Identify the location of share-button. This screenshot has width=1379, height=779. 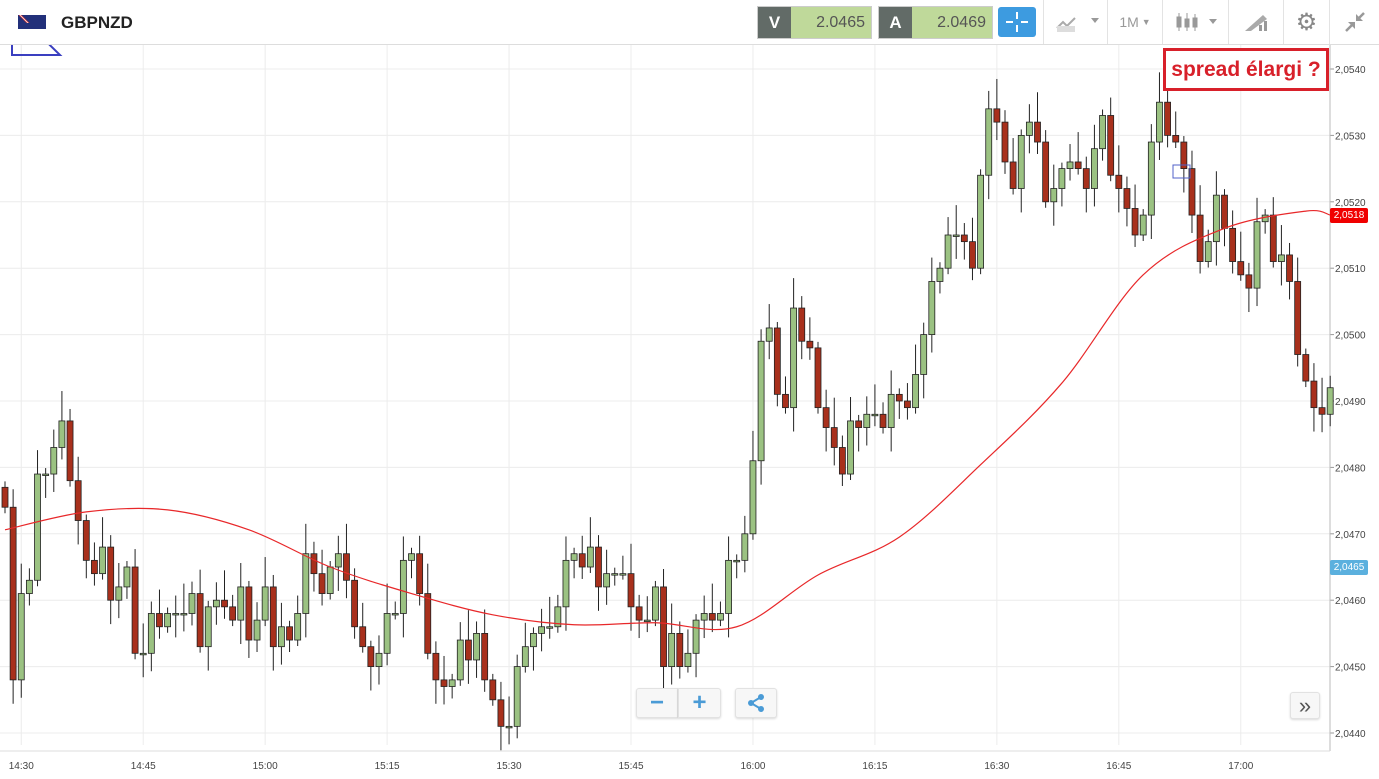
(756, 703).